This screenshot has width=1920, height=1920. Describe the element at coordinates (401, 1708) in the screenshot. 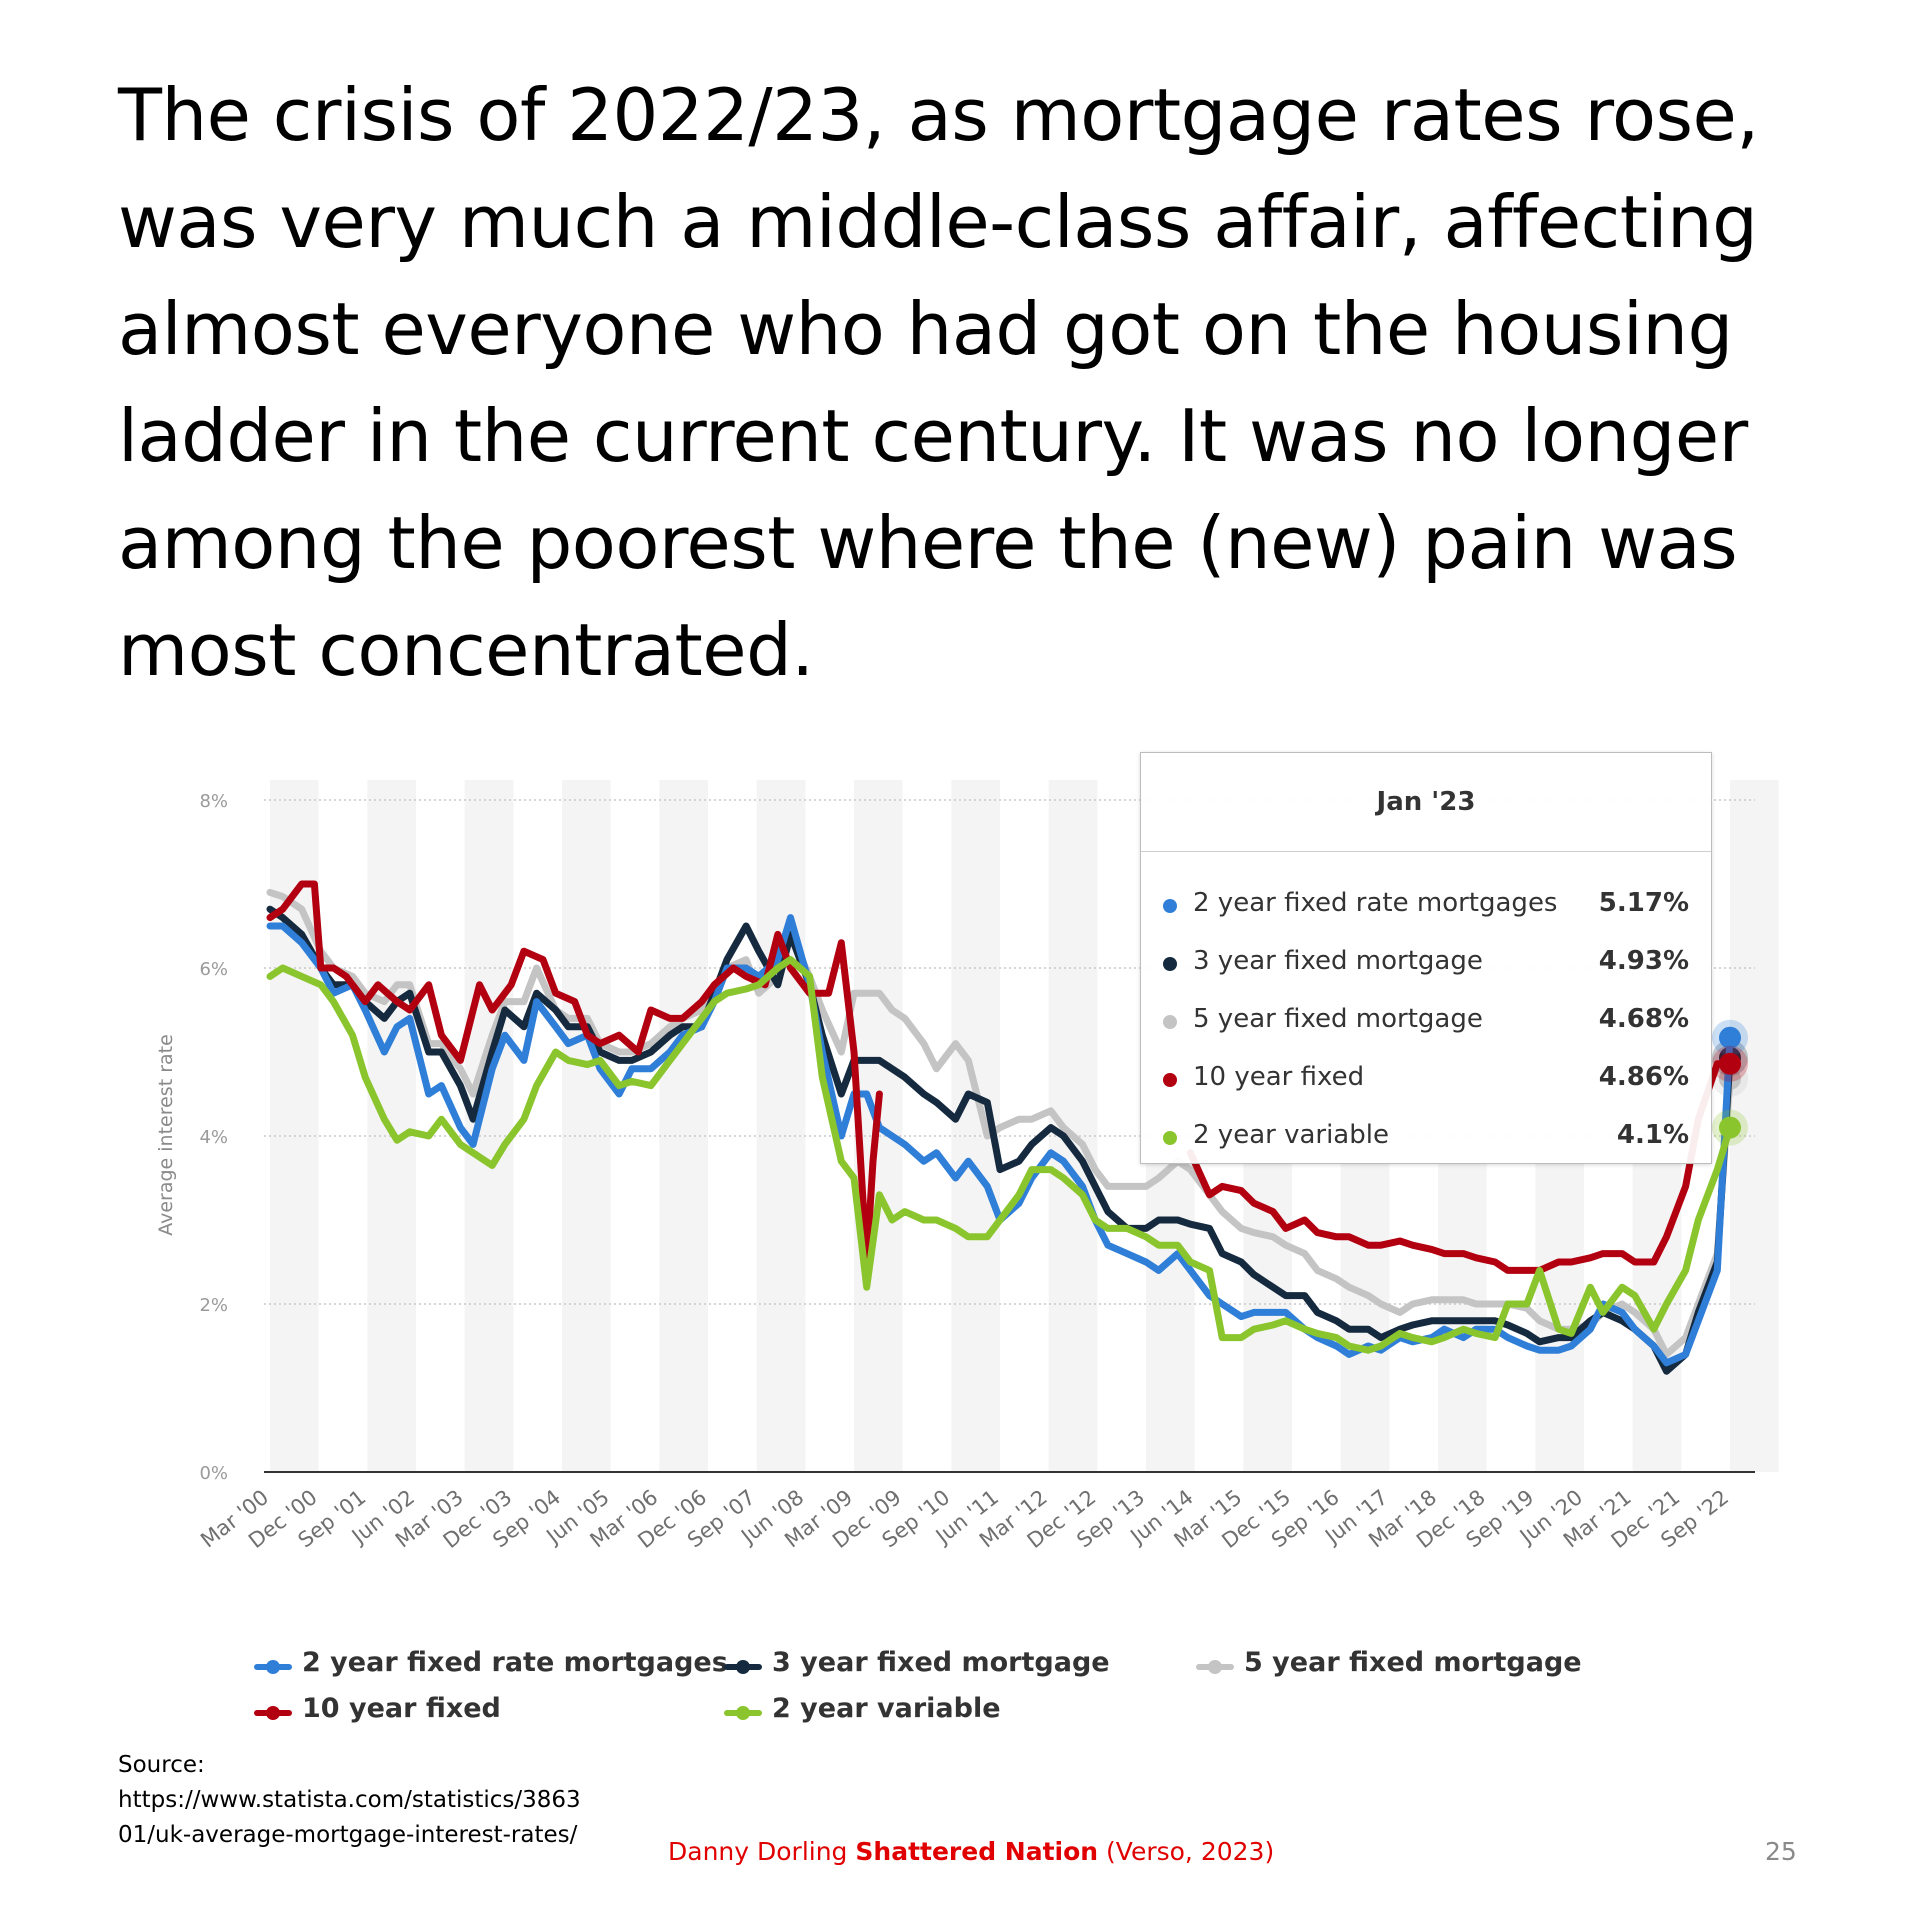

I see `legend-label: 10 year fixed` at that location.